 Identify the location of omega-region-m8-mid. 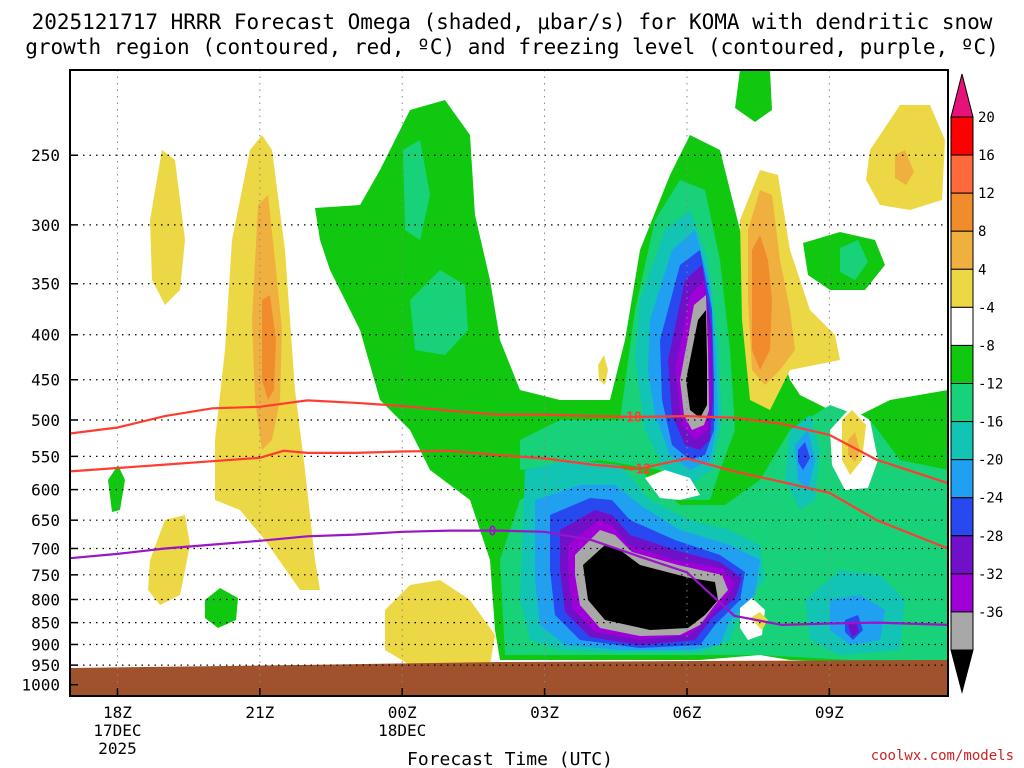
(439, 312).